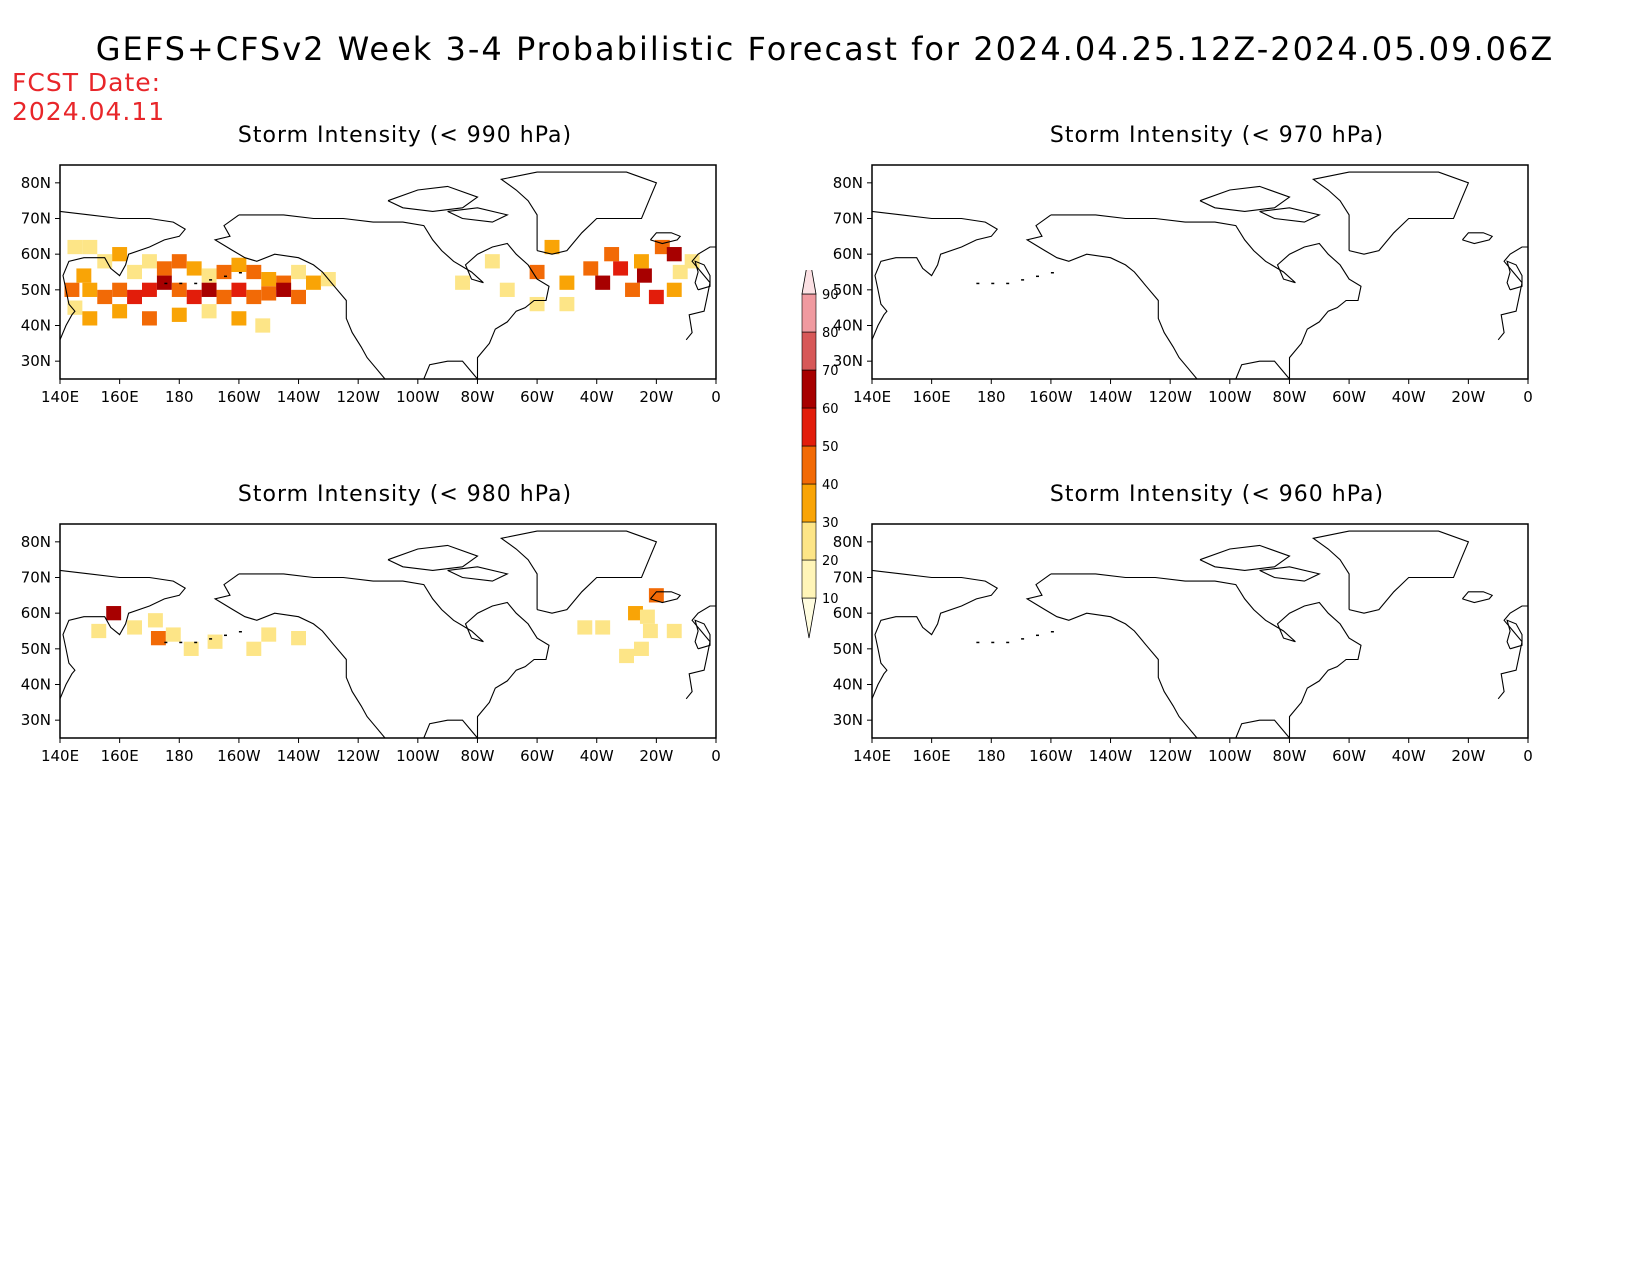 The height and width of the screenshot is (1275, 1650). Describe the element at coordinates (405, 135) in the screenshot. I see `panel-title: Storm Intensity (< 990 hPa)` at that location.